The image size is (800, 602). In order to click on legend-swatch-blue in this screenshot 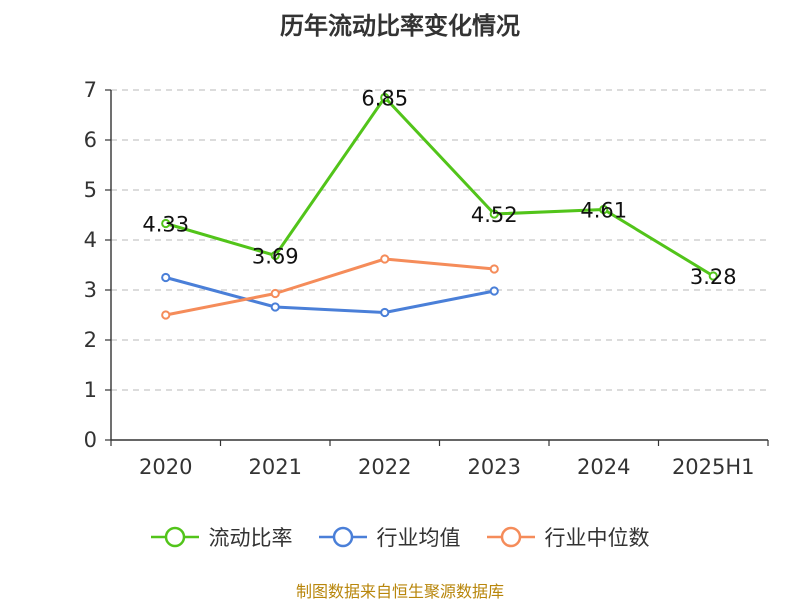, I will do `click(342, 537)`.